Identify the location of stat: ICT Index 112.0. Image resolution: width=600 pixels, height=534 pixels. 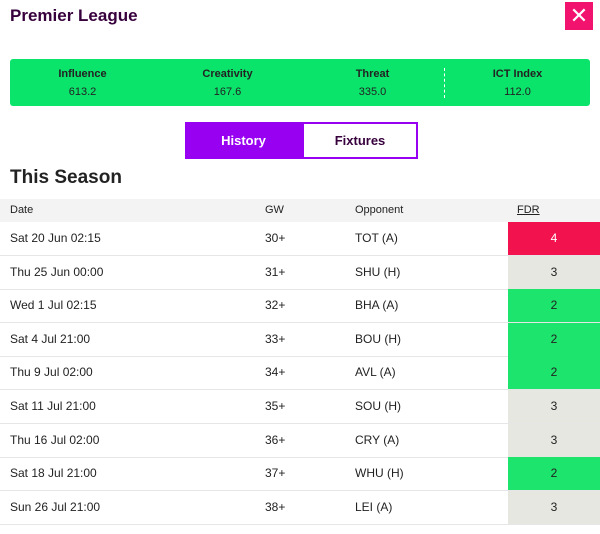
(517, 78).